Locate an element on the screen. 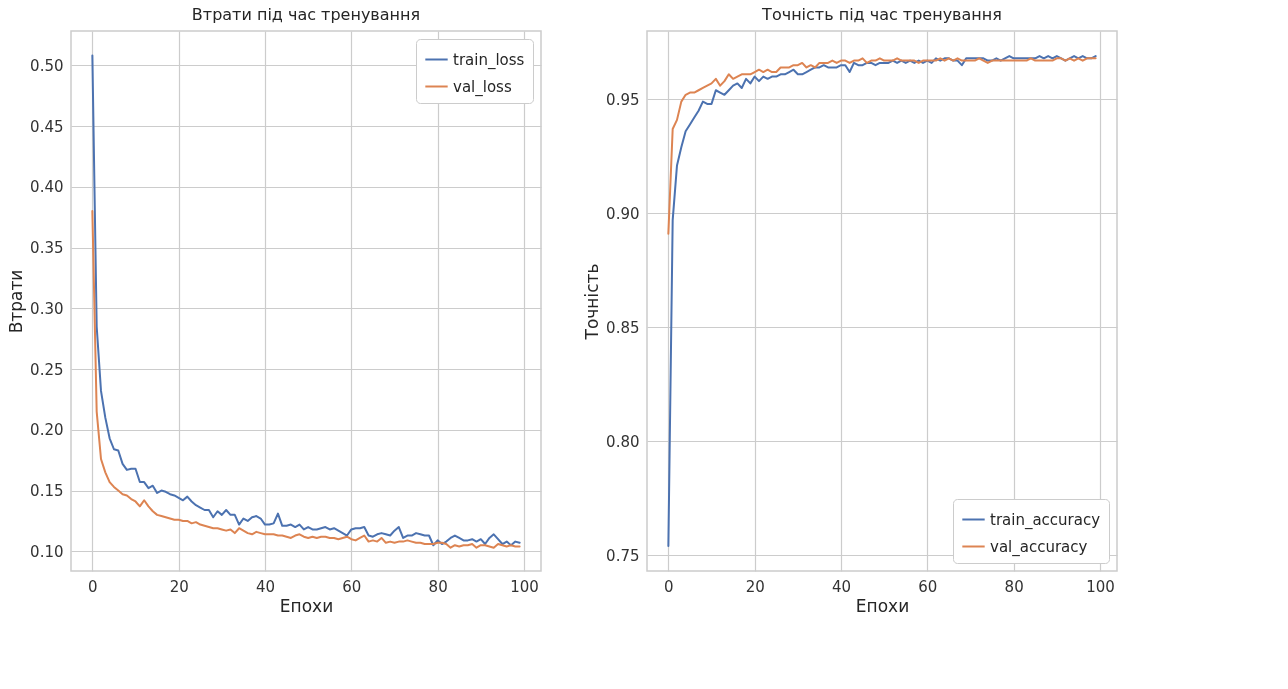 This screenshot has height=689, width=1288. y-tick-label: 0.25 is located at coordinates (47, 369).